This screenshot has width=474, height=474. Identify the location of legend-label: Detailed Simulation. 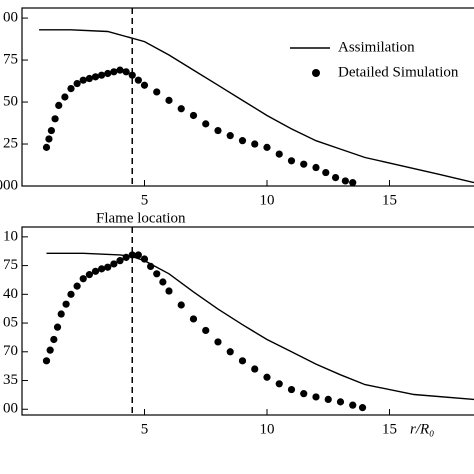
(398, 72).